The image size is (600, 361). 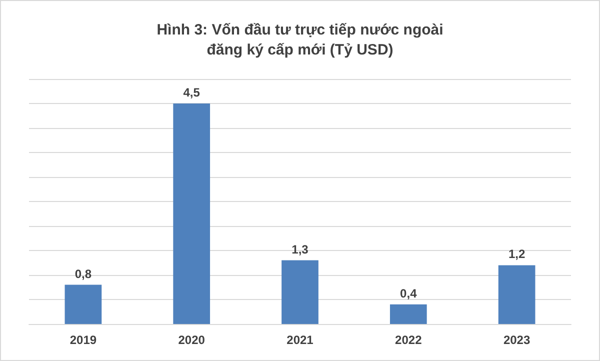 I want to click on data-label: 1,3, so click(x=300, y=249).